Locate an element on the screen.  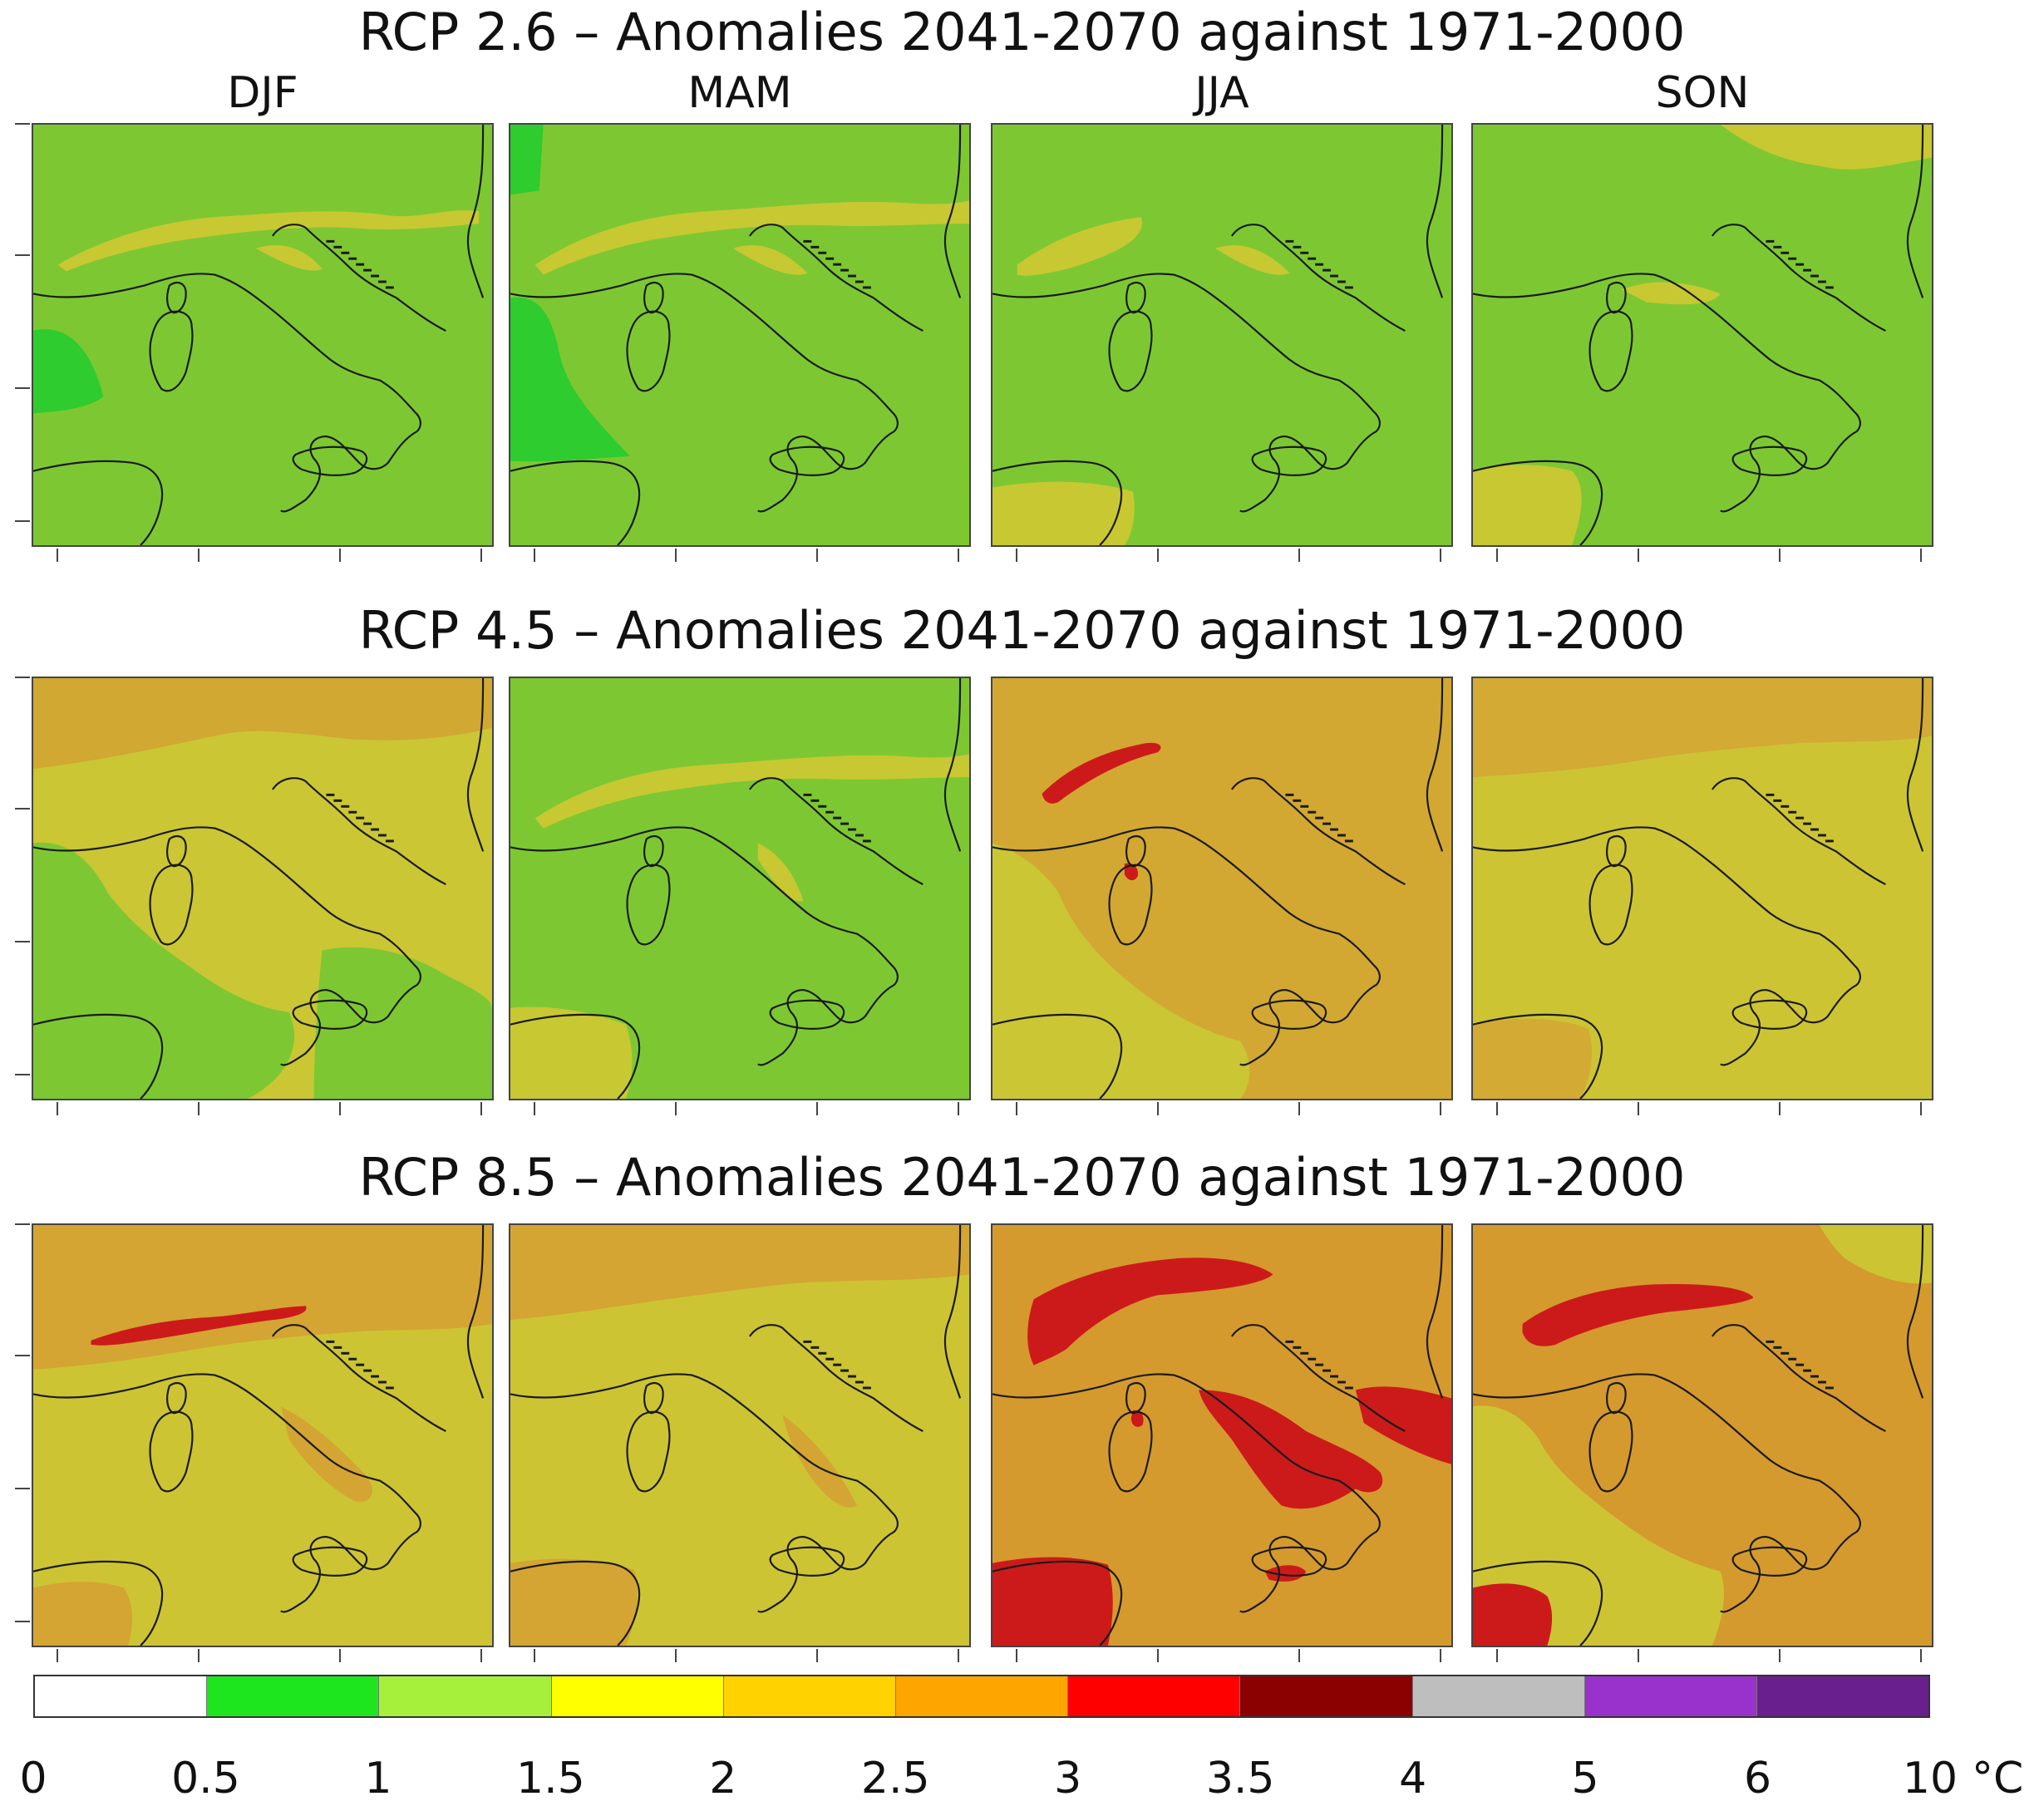
colorbar-tick-label: 0.5 is located at coordinates (205, 1779).